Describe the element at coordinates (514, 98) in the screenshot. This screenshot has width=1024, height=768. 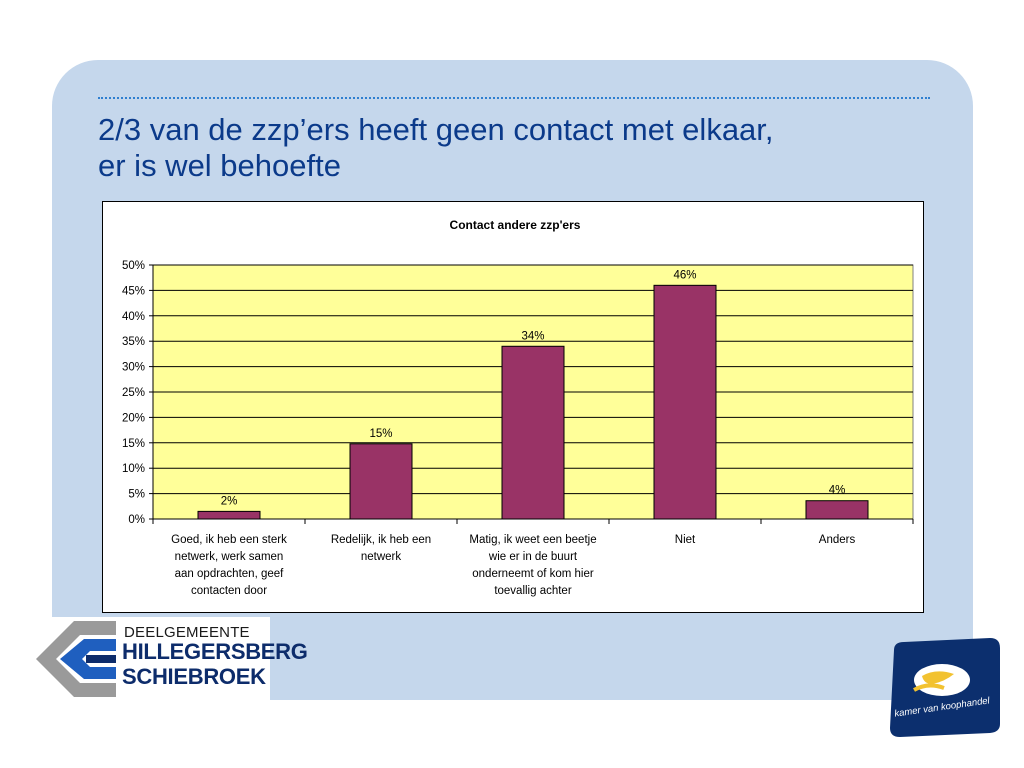
I see `title-divider` at that location.